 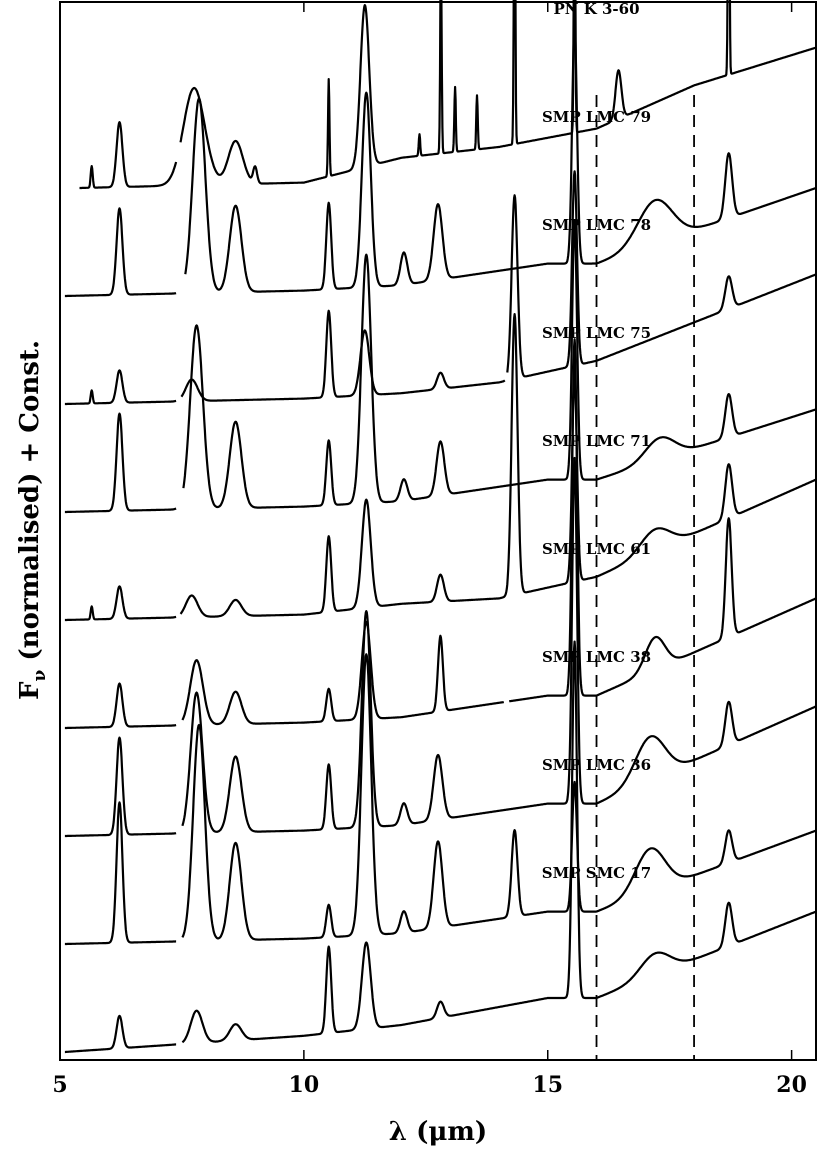 What do you see at coordinates (597, 9) in the screenshot?
I see `series-label-1: PN K 3-60` at bounding box center [597, 9].